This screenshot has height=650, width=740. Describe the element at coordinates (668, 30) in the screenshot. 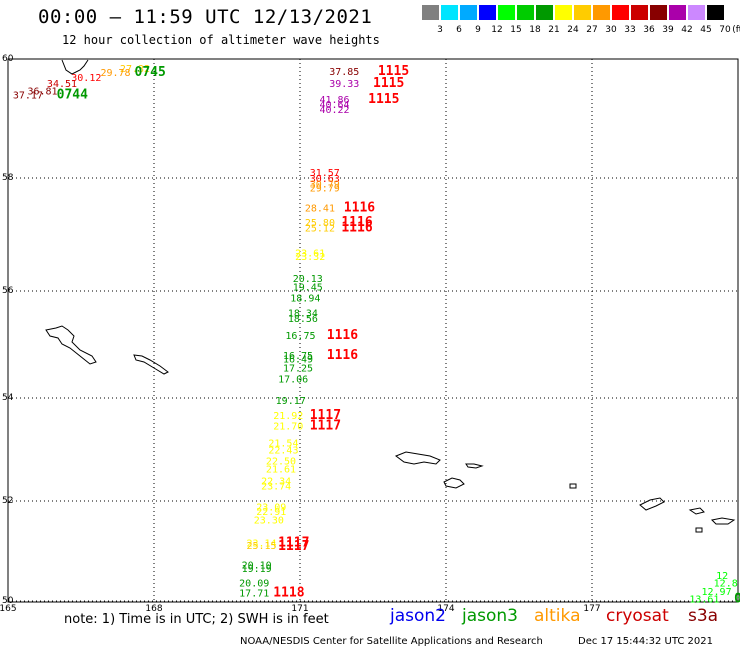

I see `legend-label: 39` at that location.